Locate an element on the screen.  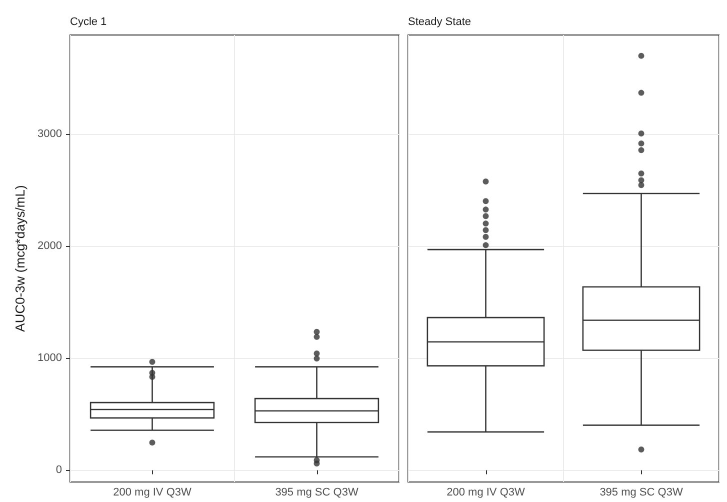
y-tick-label: 2000 is located at coordinates (50, 246).